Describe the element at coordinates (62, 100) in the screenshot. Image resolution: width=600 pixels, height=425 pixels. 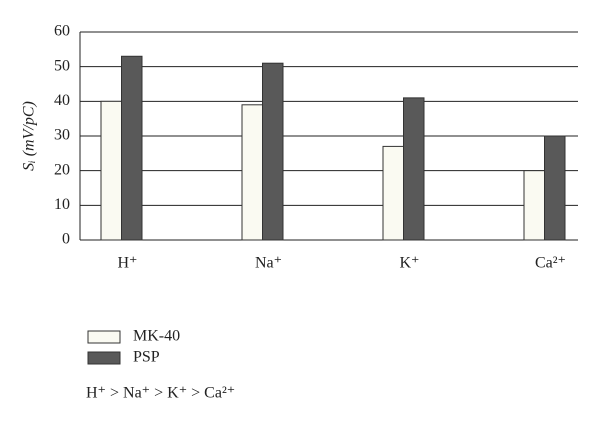
I see `y-tick-label: 40` at that location.